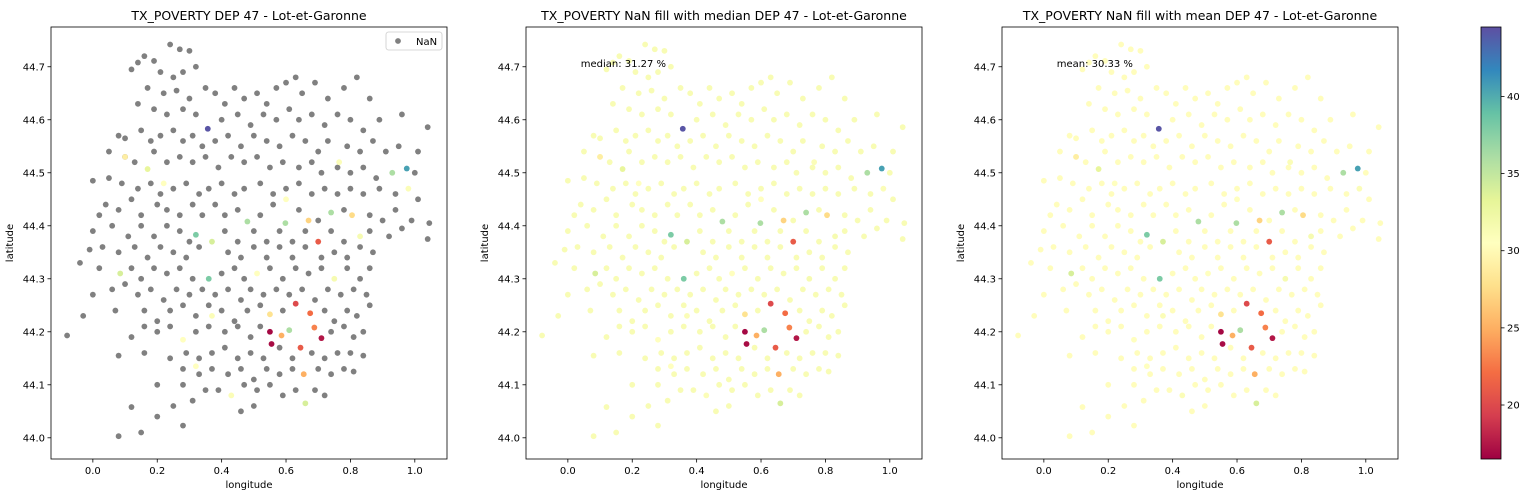  I want to click on x-tick-label: 0.0, so click(1044, 471).